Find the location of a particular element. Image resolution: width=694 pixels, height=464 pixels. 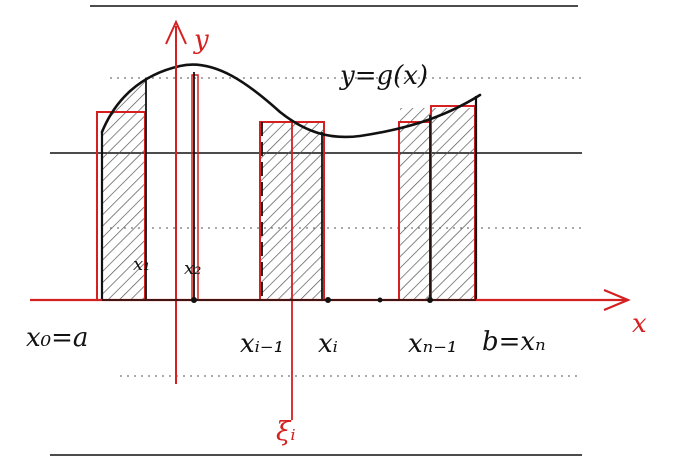

x-i-label: xᵢ is located at coordinates (328, 344).